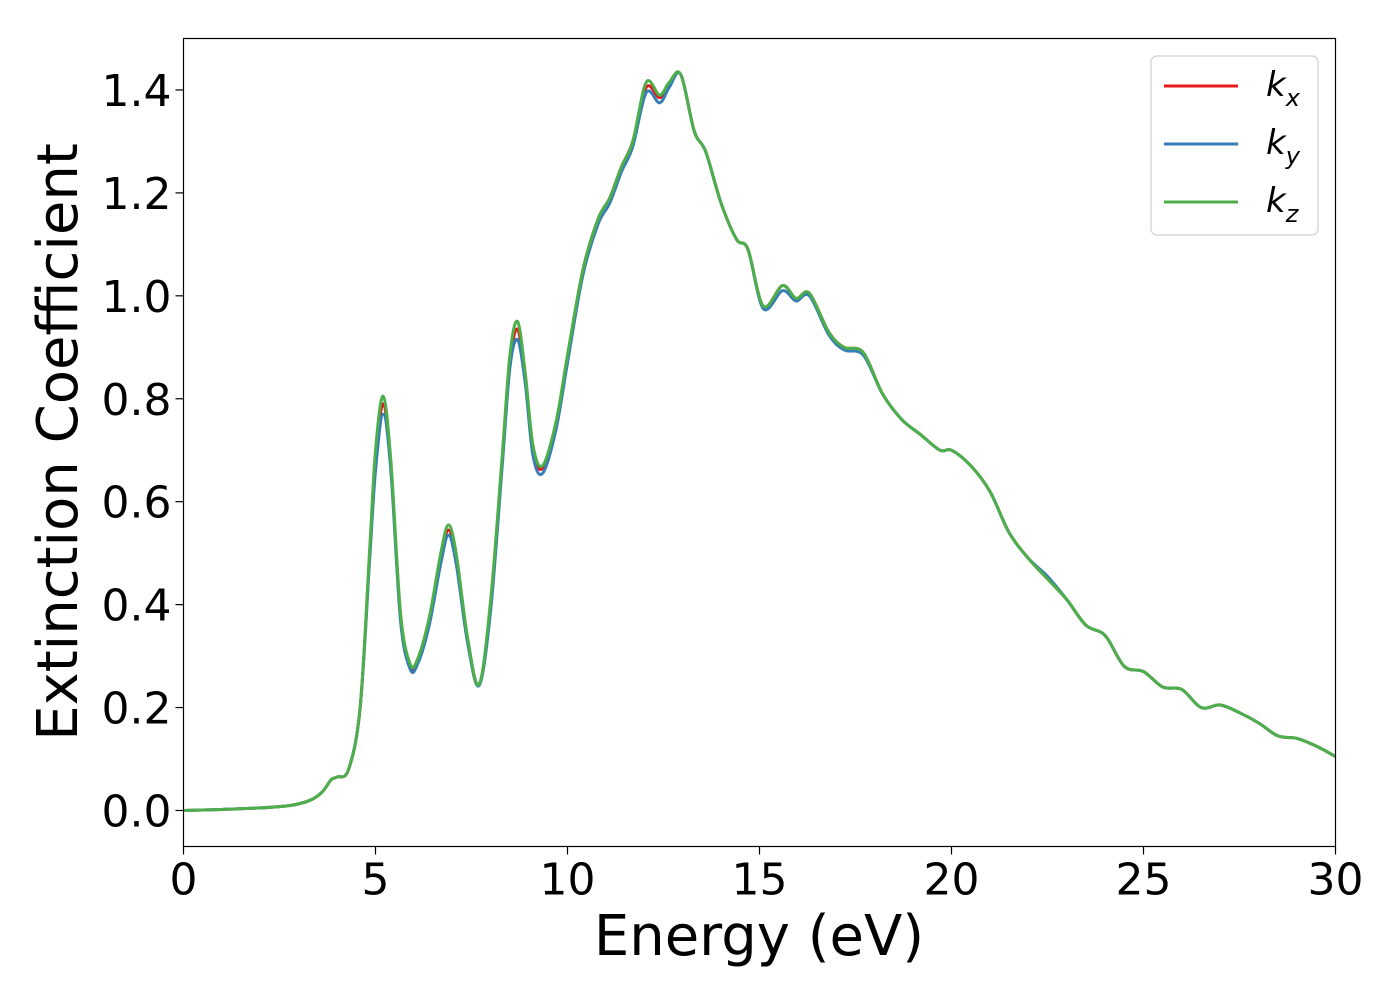 The height and width of the screenshot is (1000, 1400). I want to click on legend-label-k_z: kz, so click(1283, 204).